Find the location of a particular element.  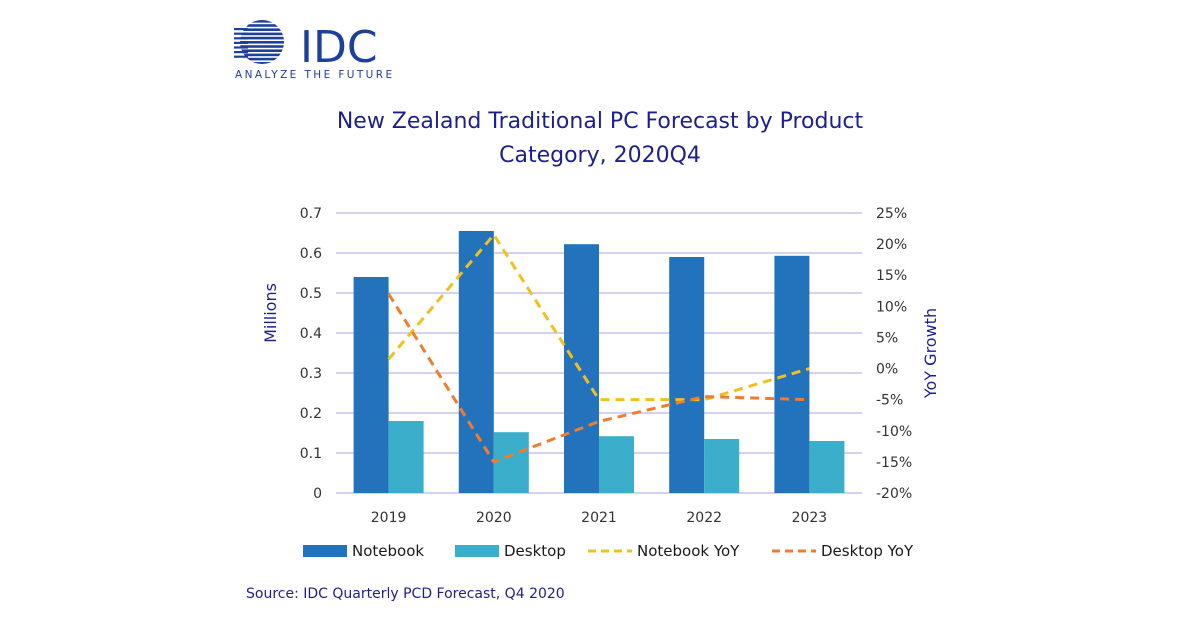

x-tick-label: 2022 is located at coordinates (704, 518).